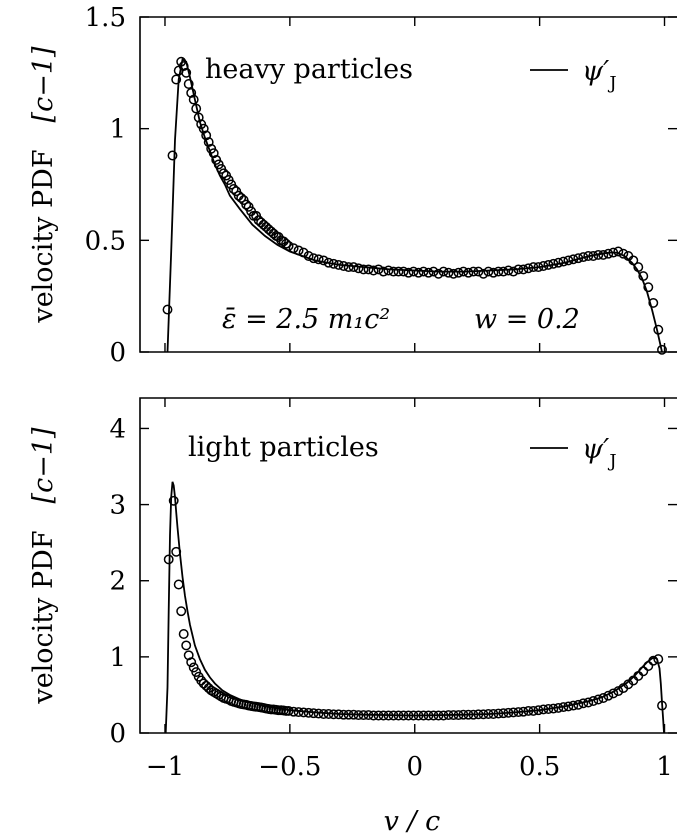 The width and height of the screenshot is (677, 840). I want to click on panel-title: light particles, so click(283, 447).